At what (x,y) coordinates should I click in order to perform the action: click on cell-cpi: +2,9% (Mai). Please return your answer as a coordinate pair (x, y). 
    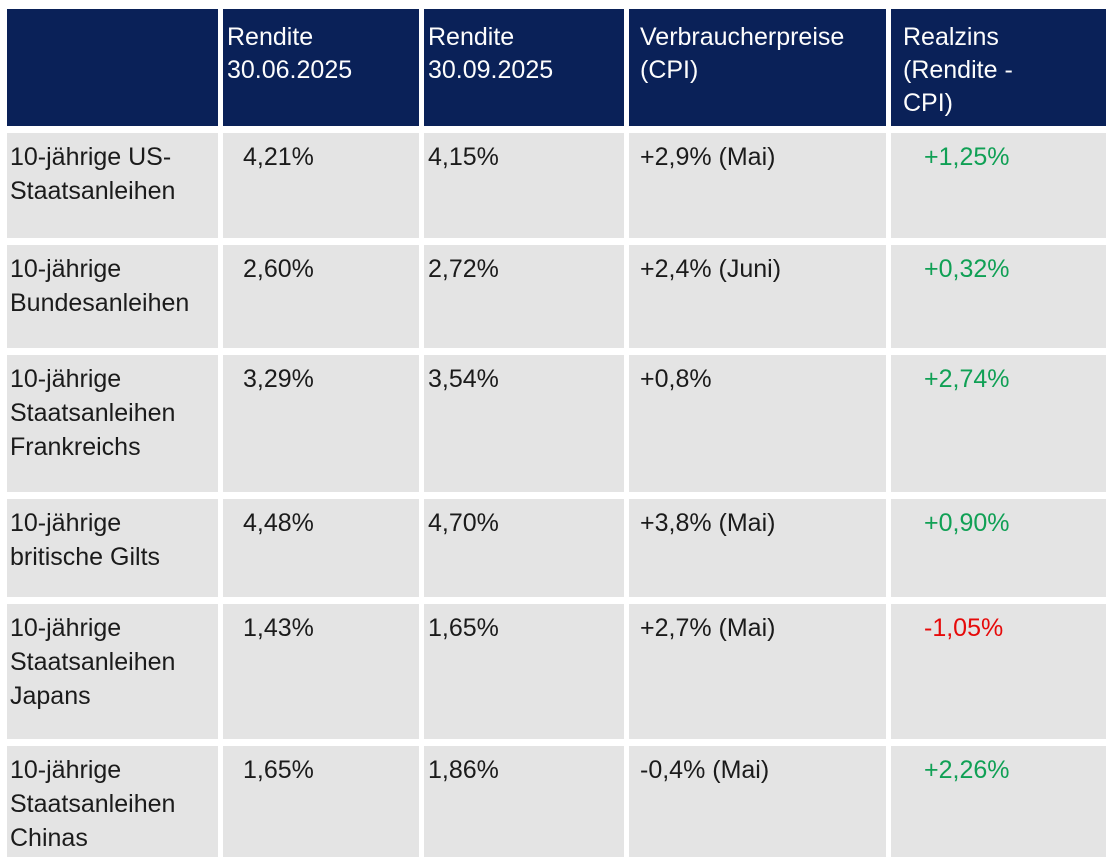
    Looking at the image, I should click on (757, 185).